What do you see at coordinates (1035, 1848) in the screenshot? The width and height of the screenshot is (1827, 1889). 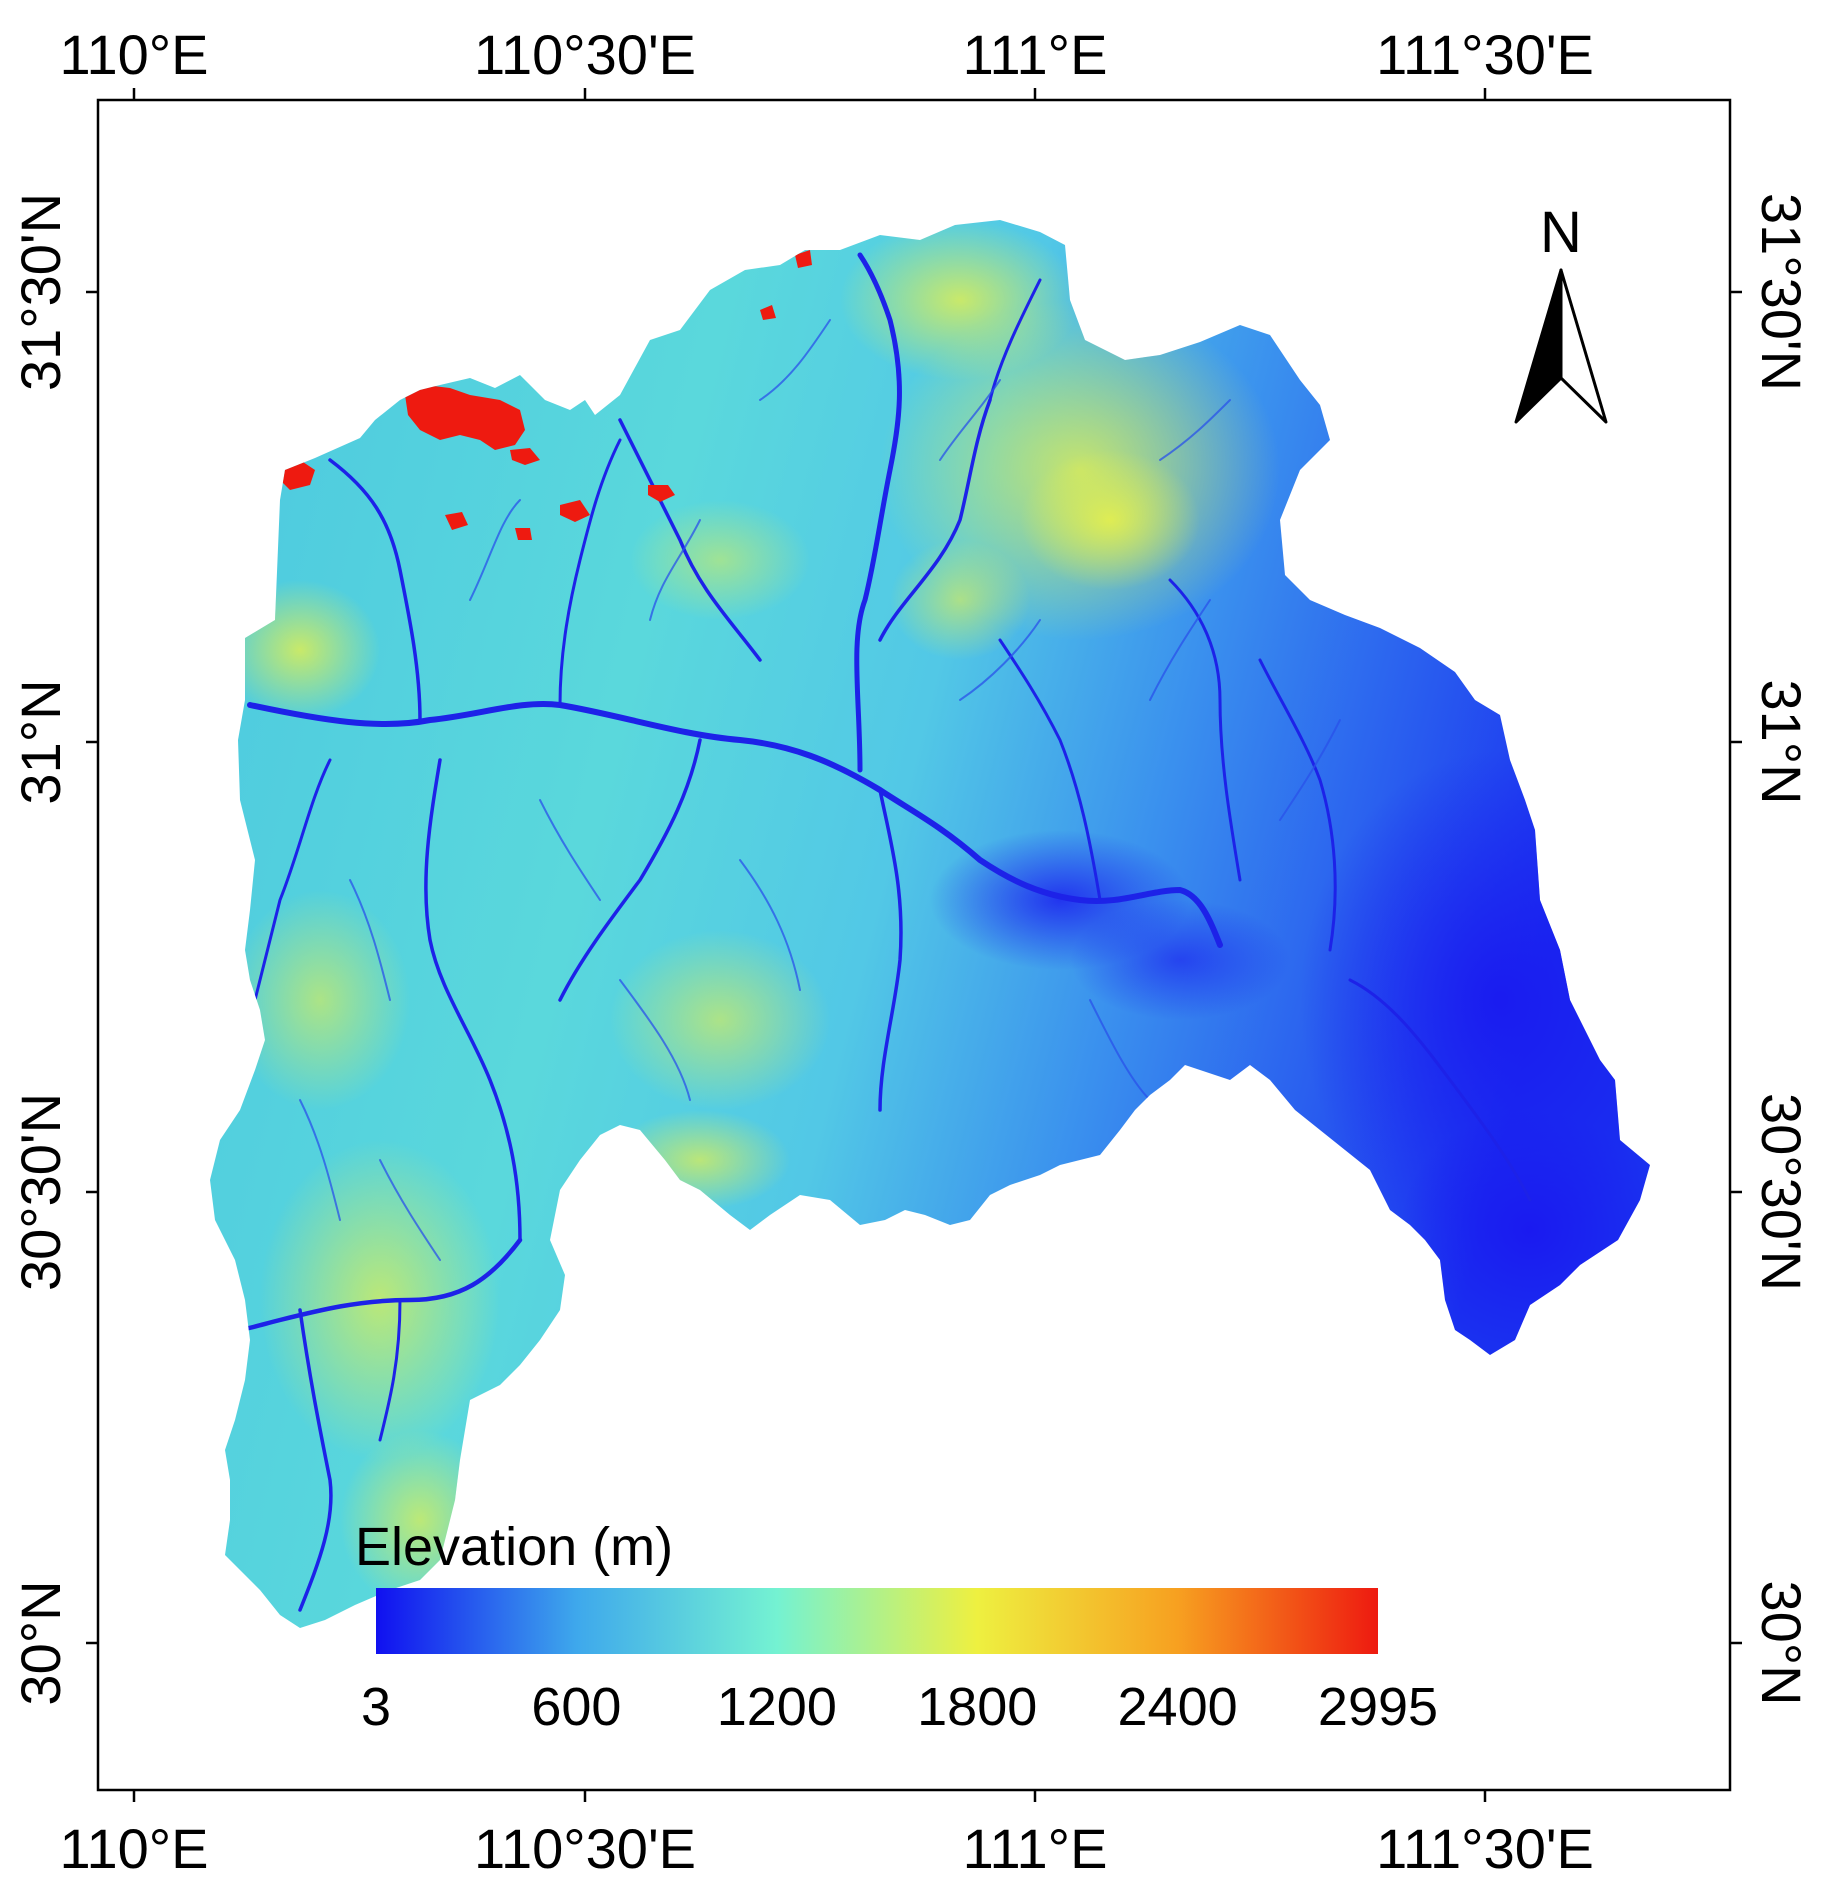 I see `bottom-tick-label: 111°E` at bounding box center [1035, 1848].